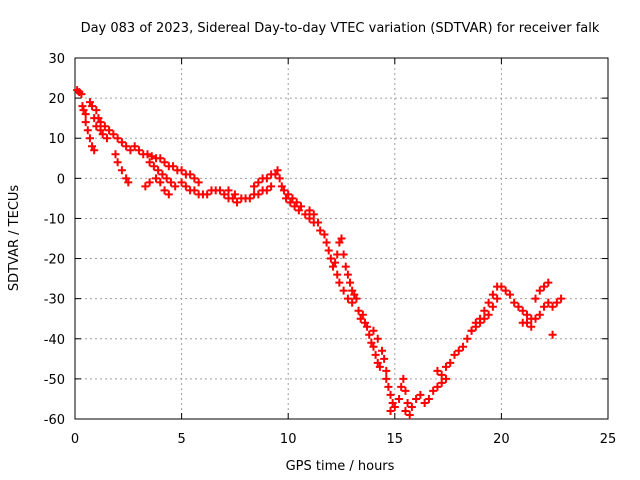 The width and height of the screenshot is (640, 480). I want to click on y-tick-label: -20, so click(54, 260).